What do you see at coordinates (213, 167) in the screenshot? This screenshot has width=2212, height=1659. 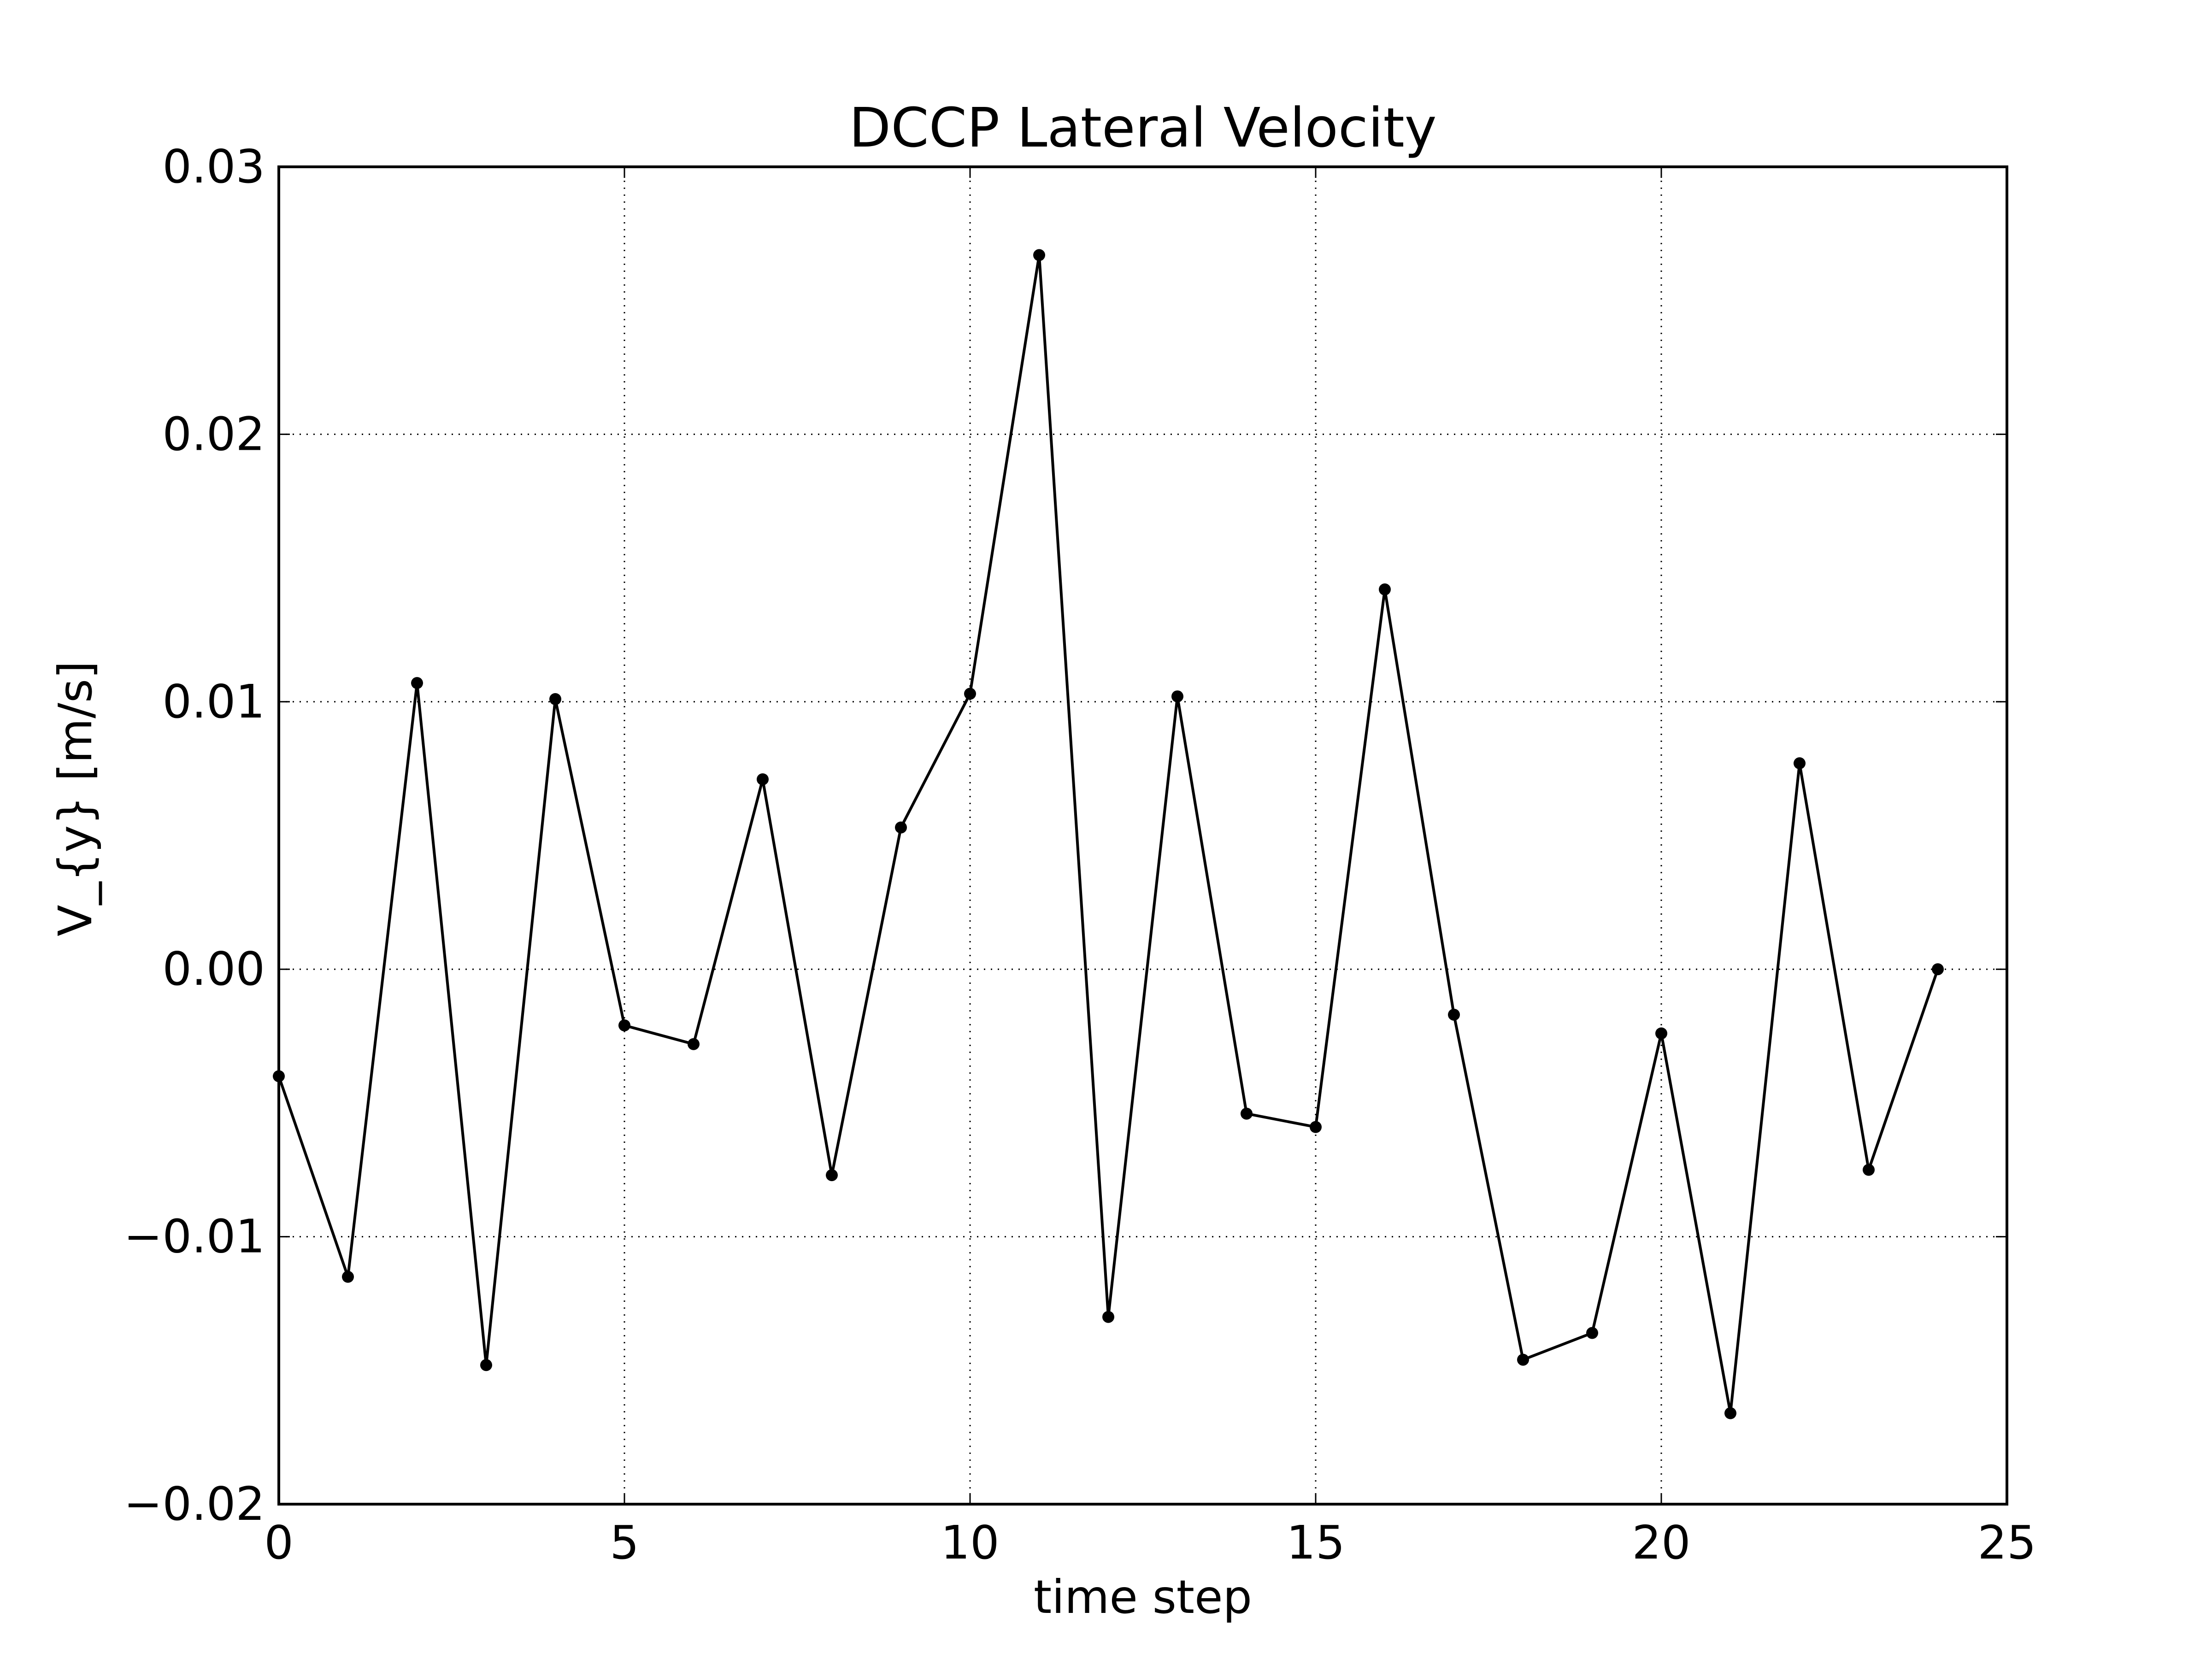 I see `y-tick-label: 0.03` at bounding box center [213, 167].